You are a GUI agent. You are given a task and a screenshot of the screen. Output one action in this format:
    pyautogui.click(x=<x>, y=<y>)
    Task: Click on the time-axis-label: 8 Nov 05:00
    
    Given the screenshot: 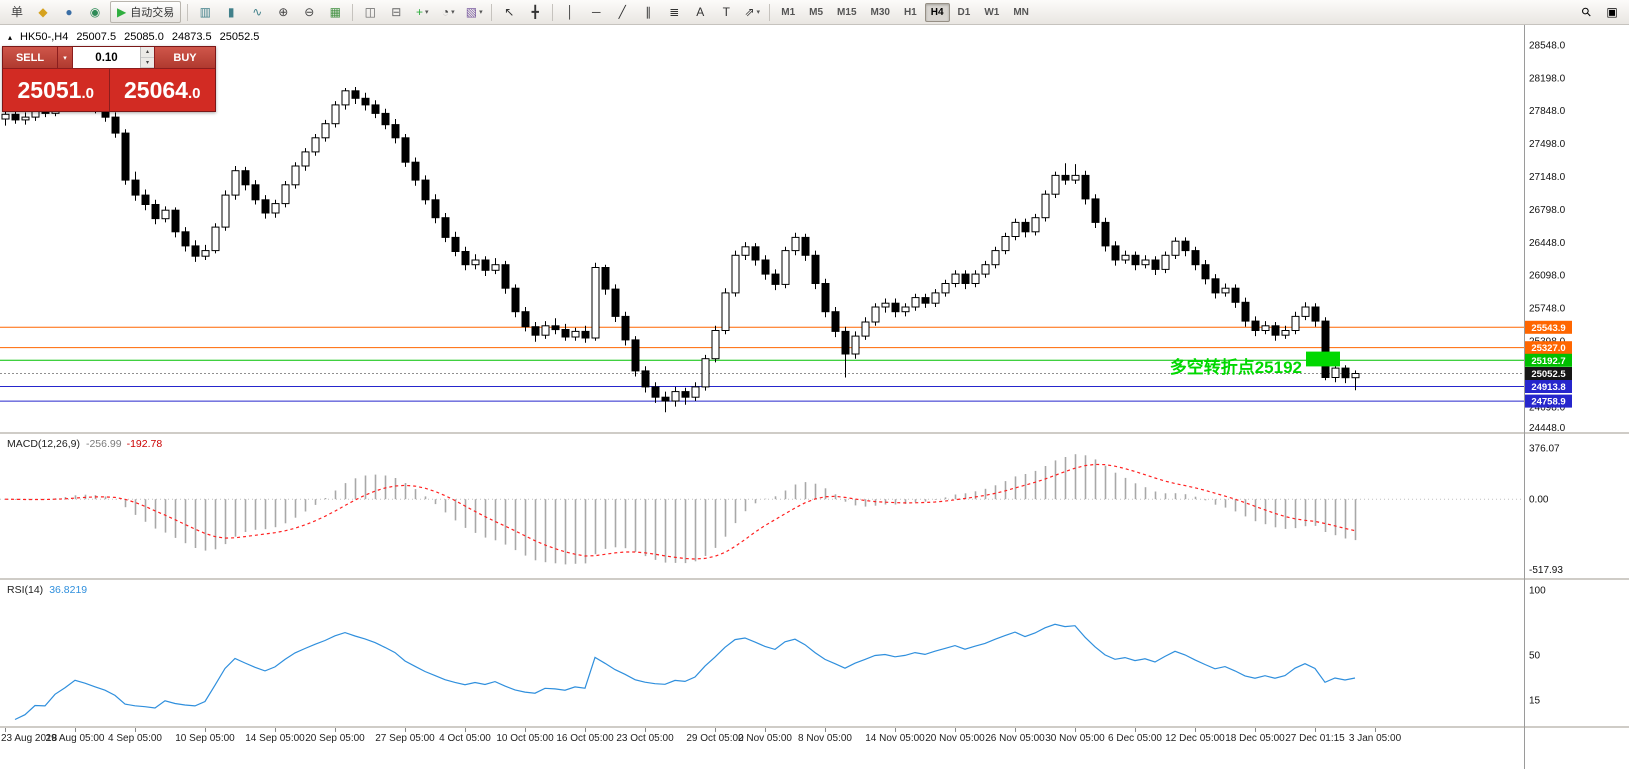 What is the action you would take?
    pyautogui.click(x=825, y=738)
    